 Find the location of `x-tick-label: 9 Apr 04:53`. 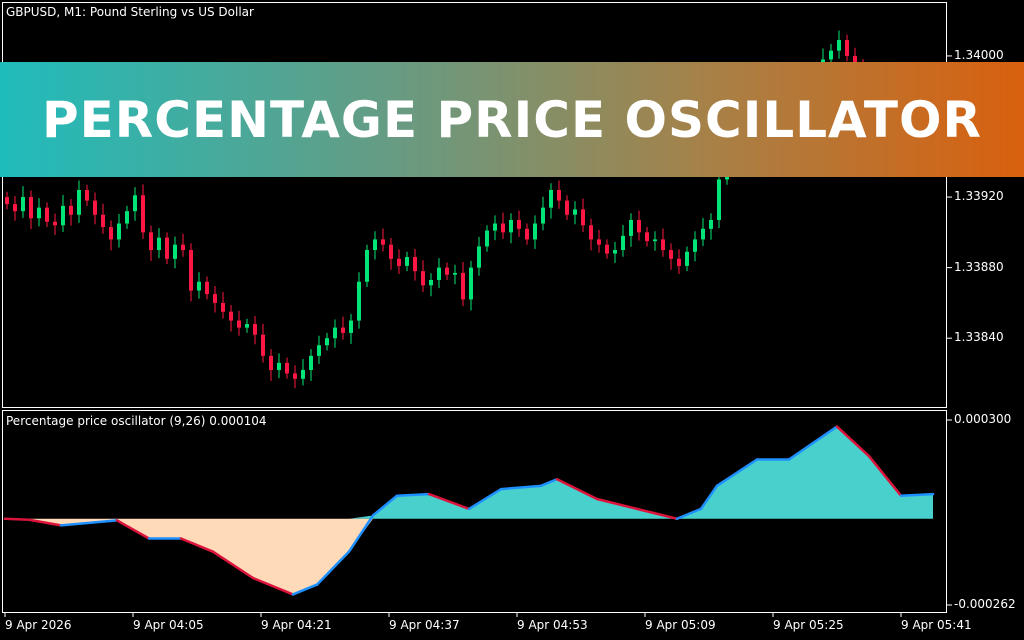

x-tick-label: 9 Apr 04:53 is located at coordinates (552, 625).